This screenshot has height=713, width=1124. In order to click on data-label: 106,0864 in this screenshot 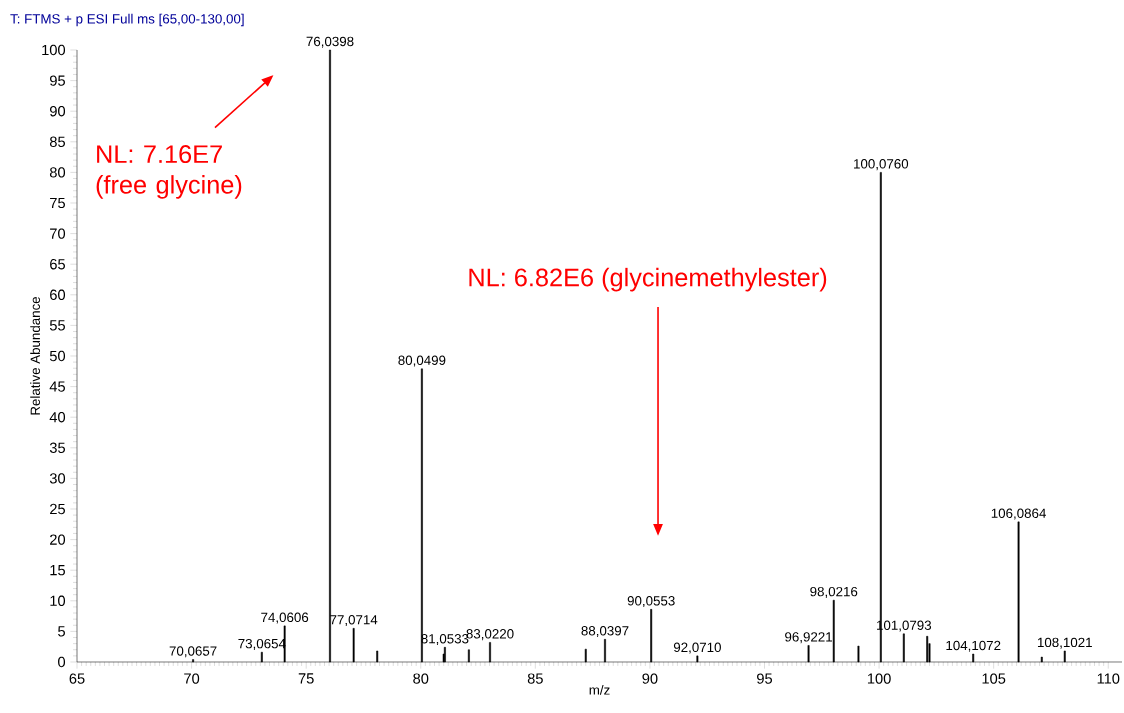, I will do `click(1018, 514)`.